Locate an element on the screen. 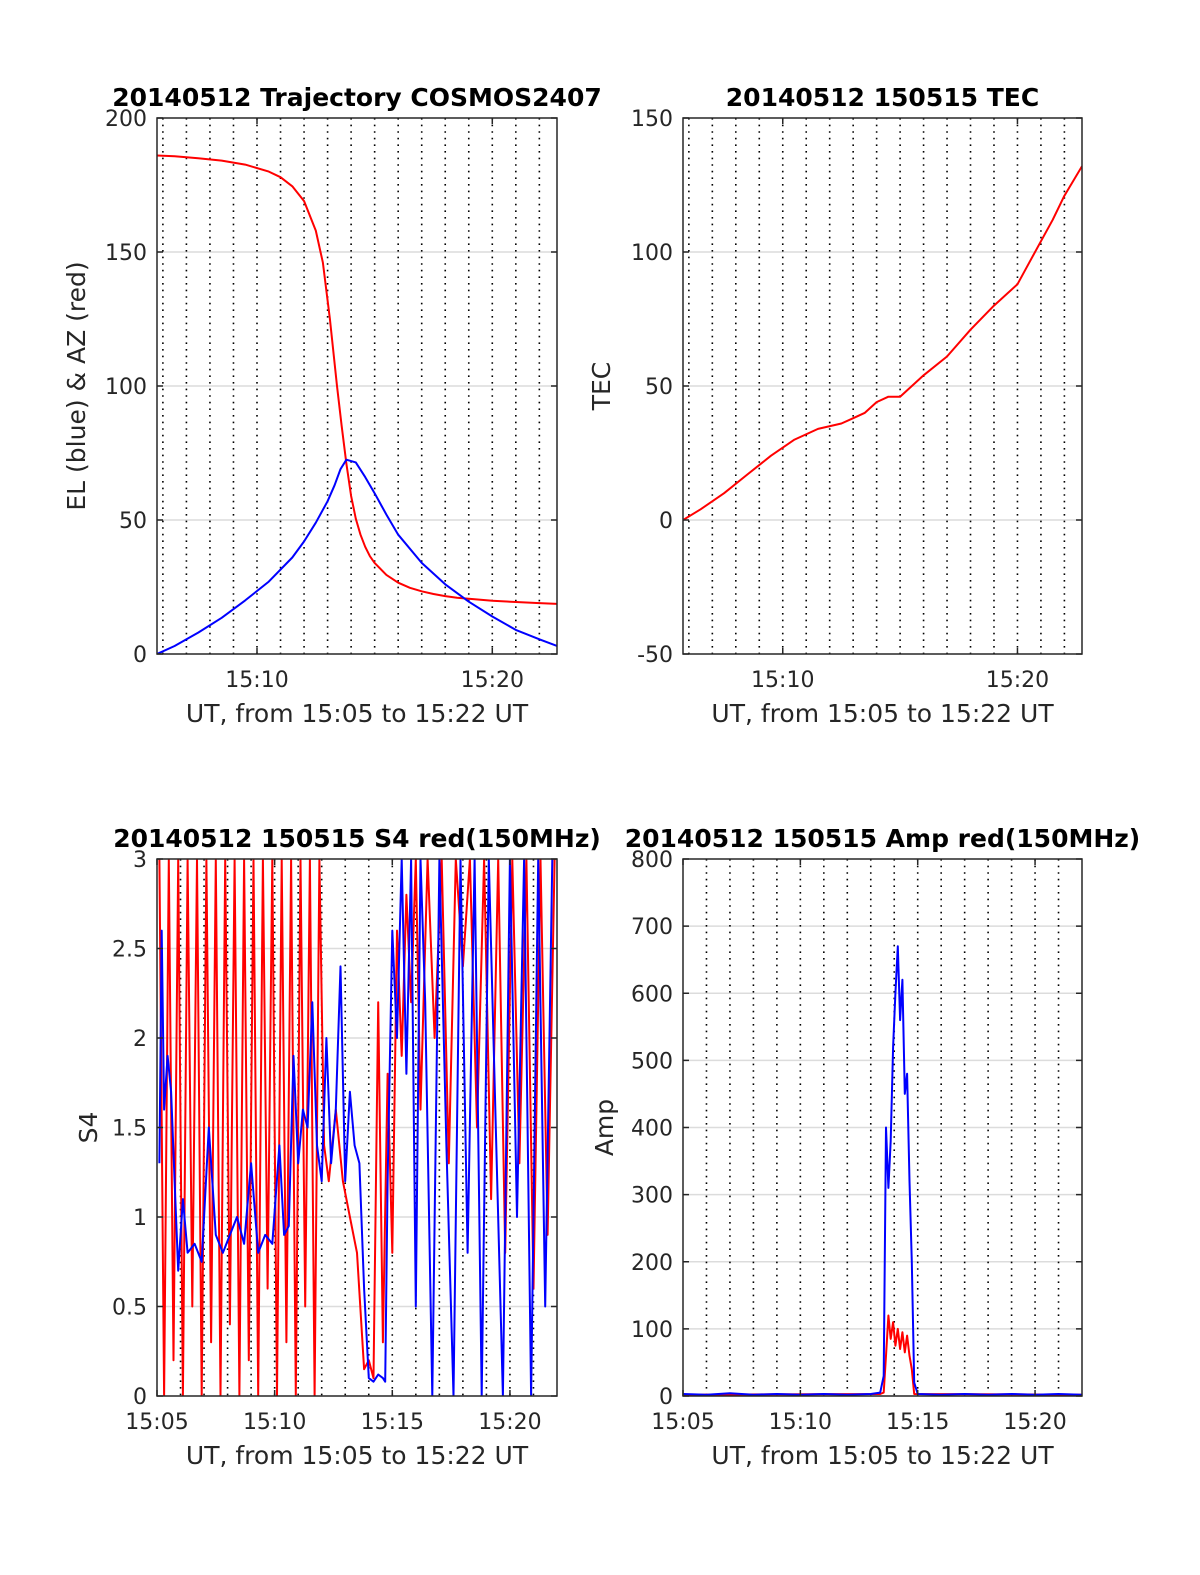 The image size is (1200, 1575). y-axis-label: Amp is located at coordinates (604, 1127).